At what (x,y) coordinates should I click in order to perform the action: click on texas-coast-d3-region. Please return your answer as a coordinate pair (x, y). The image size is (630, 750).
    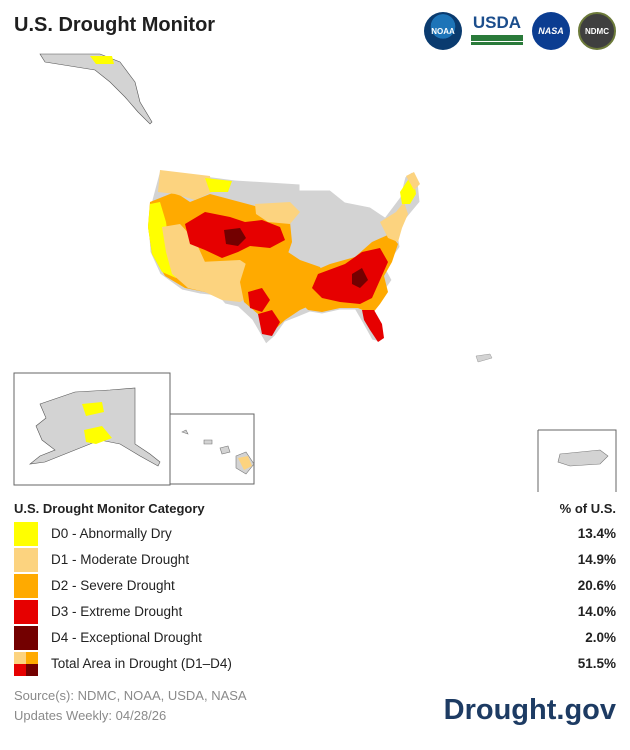
    Looking at the image, I should click on (269, 323).